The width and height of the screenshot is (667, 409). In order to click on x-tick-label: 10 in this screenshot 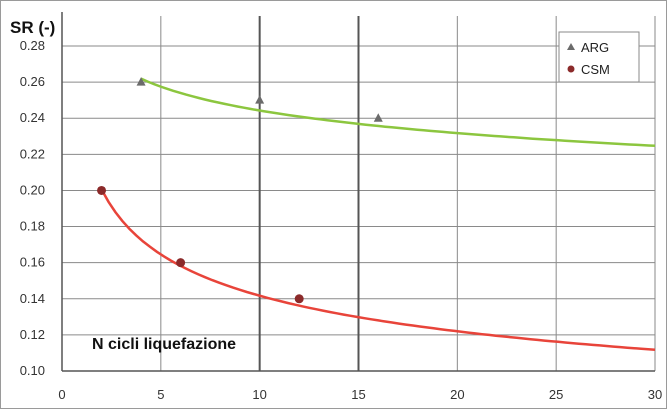, I will do `click(259, 394)`.